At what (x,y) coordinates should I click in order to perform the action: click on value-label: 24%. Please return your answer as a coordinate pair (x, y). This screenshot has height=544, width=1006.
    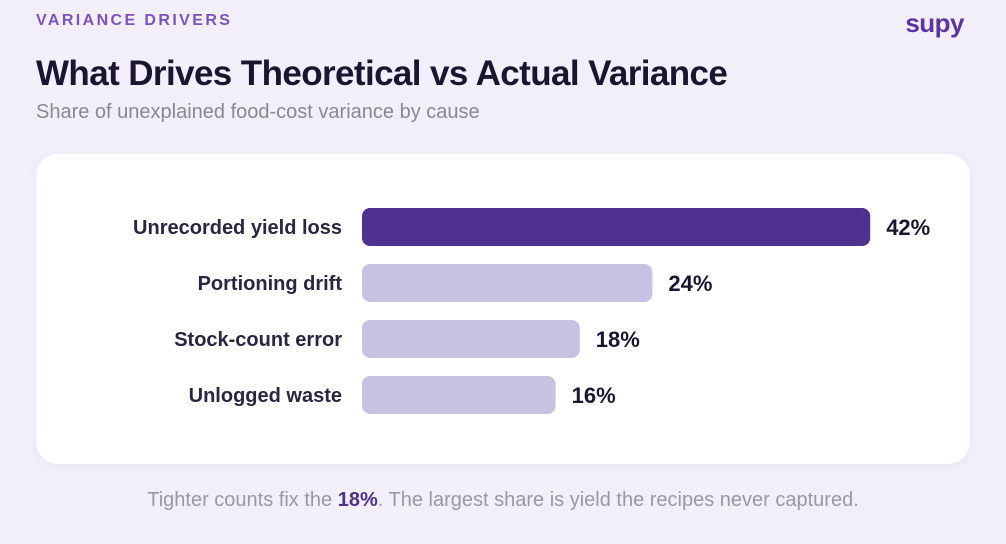
    Looking at the image, I should click on (690, 283).